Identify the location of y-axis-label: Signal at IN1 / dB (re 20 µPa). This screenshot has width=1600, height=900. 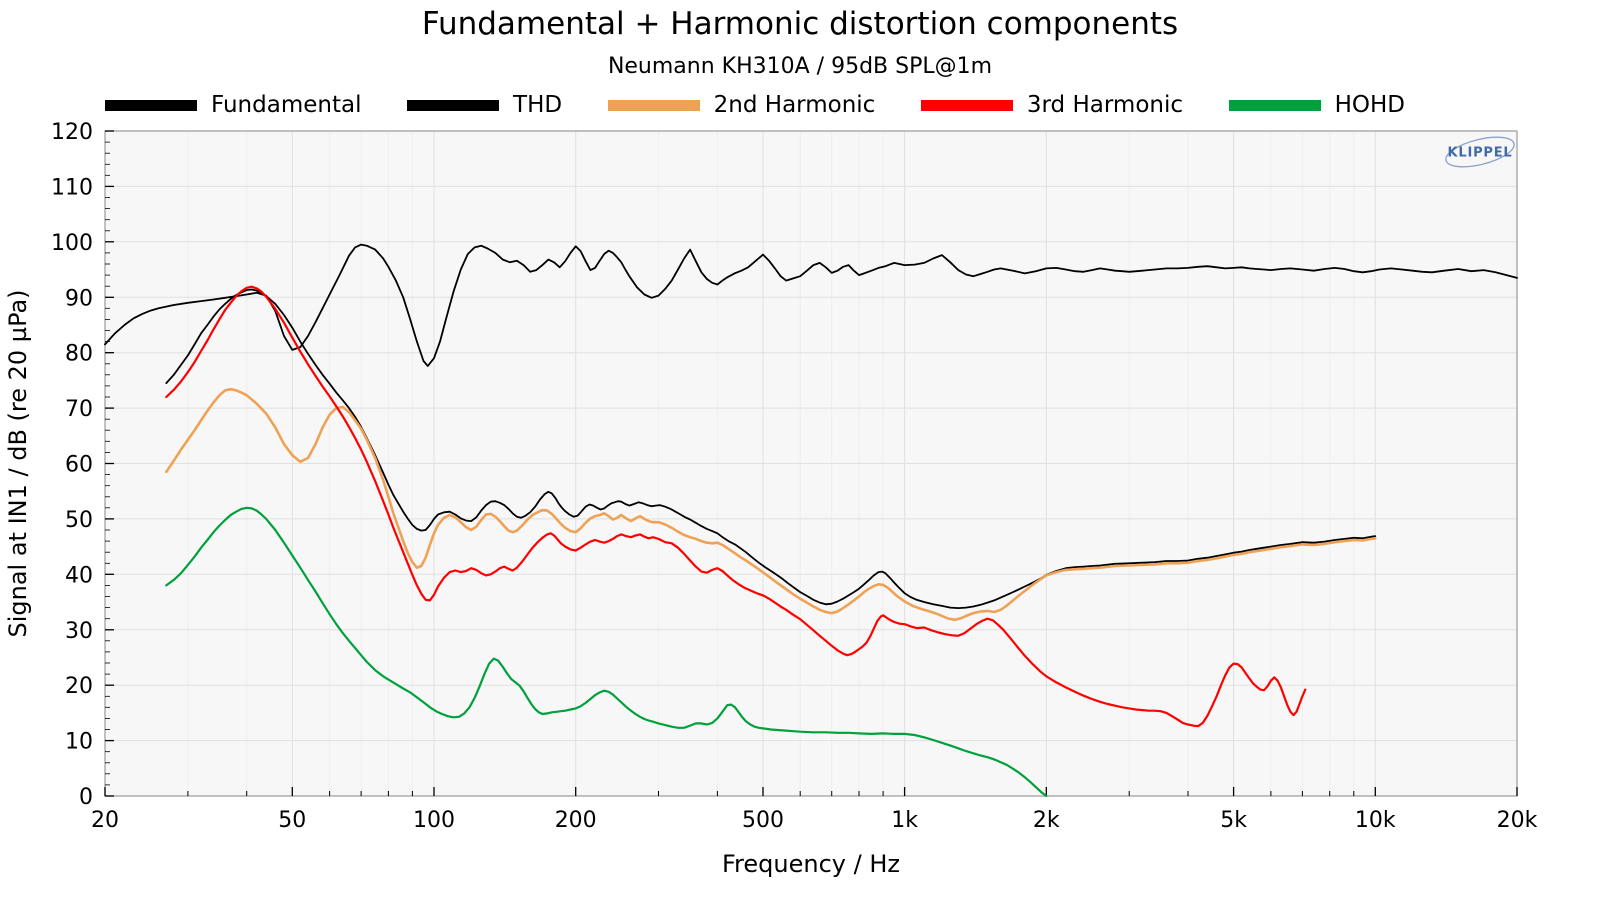
(18, 463).